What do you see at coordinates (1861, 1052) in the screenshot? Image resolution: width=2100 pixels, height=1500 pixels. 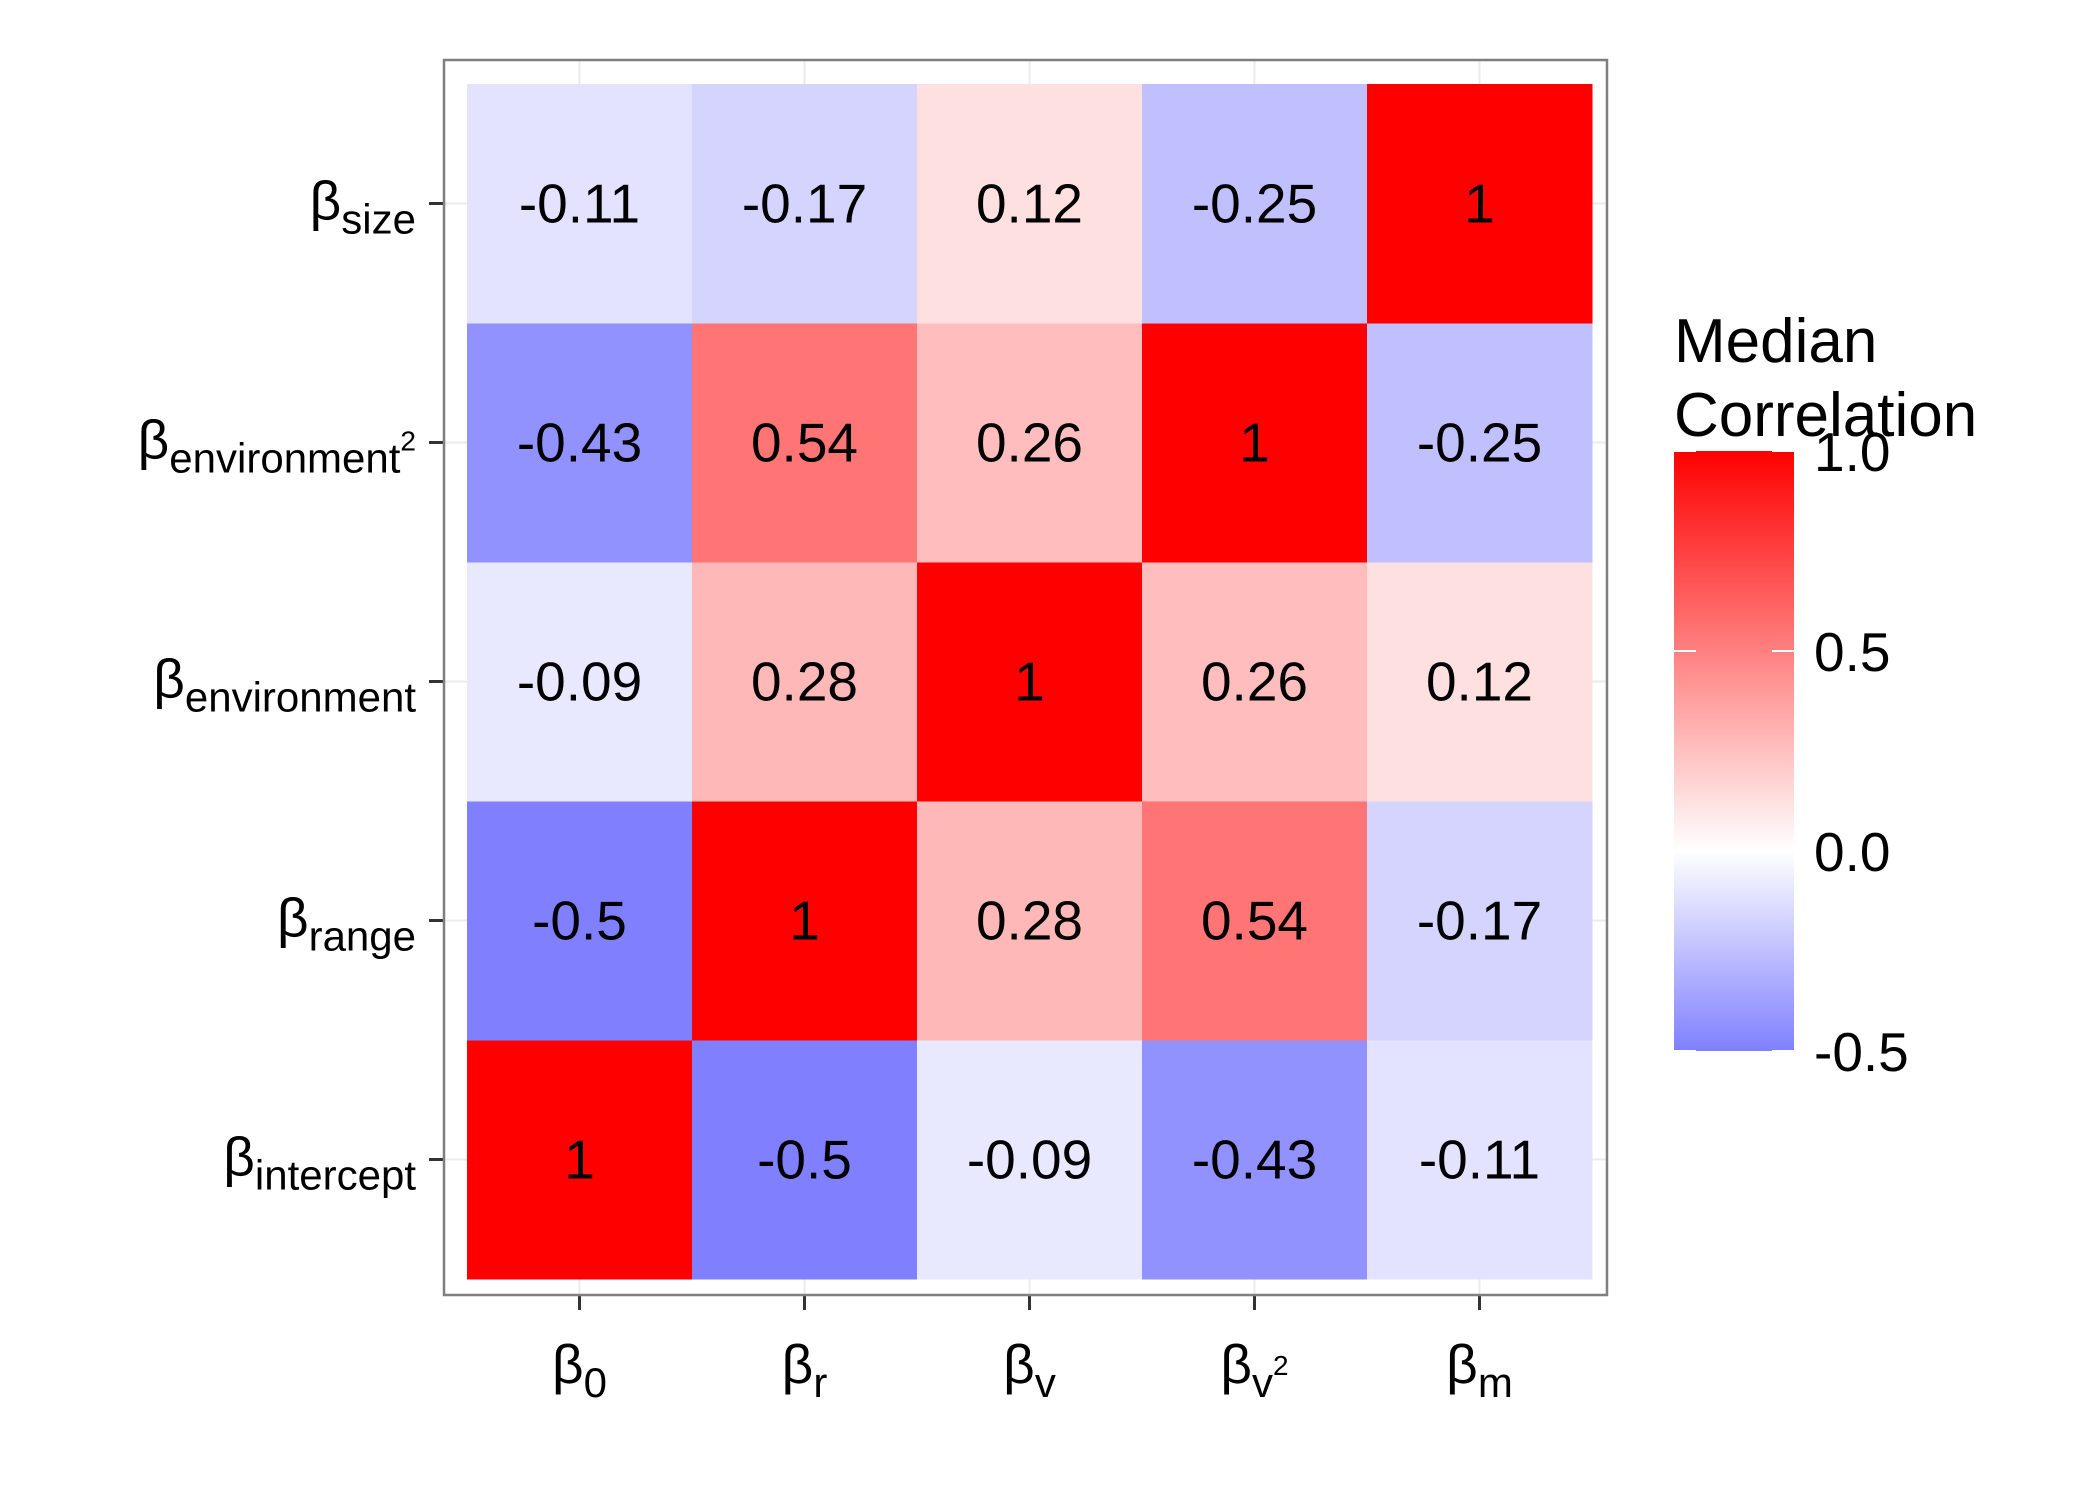 I see `legend-tick-label: -0.5` at bounding box center [1861, 1052].